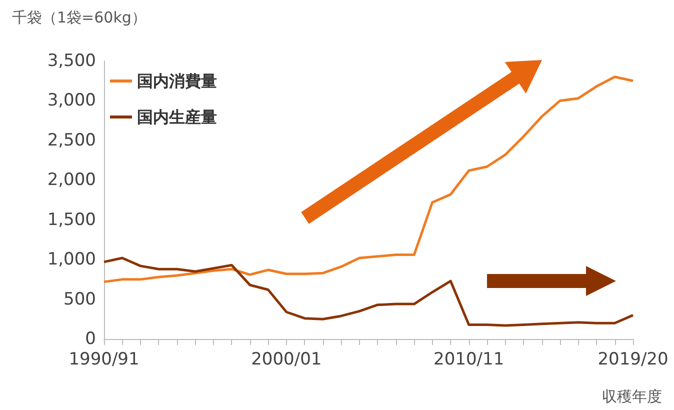  Describe the element at coordinates (177, 117) in the screenshot. I see `legend-label: 国内生産量` at that location.